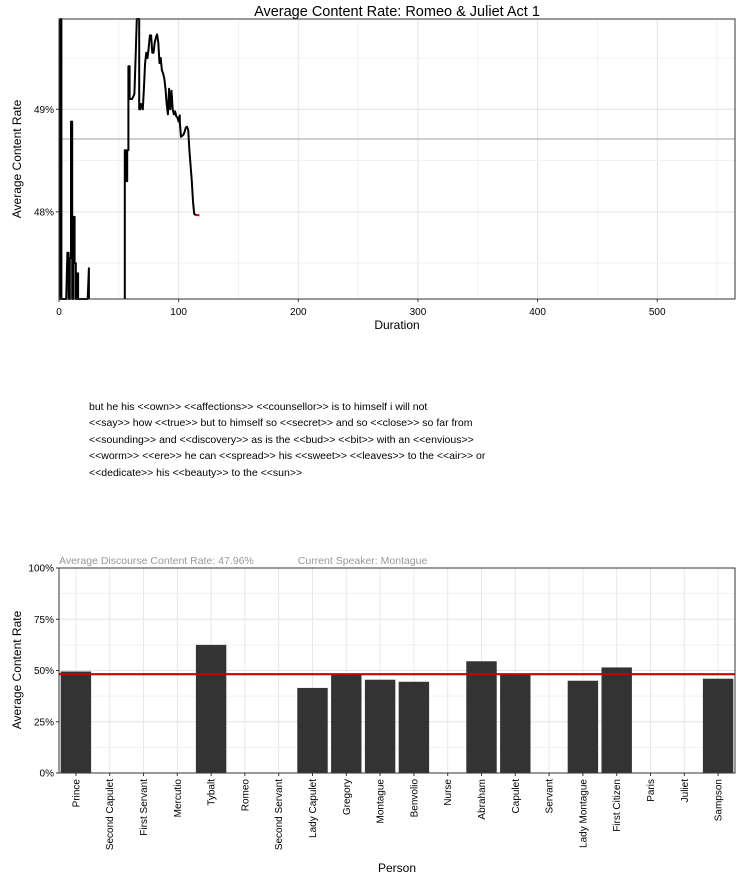 The height and width of the screenshot is (875, 750). What do you see at coordinates (550, 796) in the screenshot?
I see `bottom-x-tick-label: Servant` at bounding box center [550, 796].